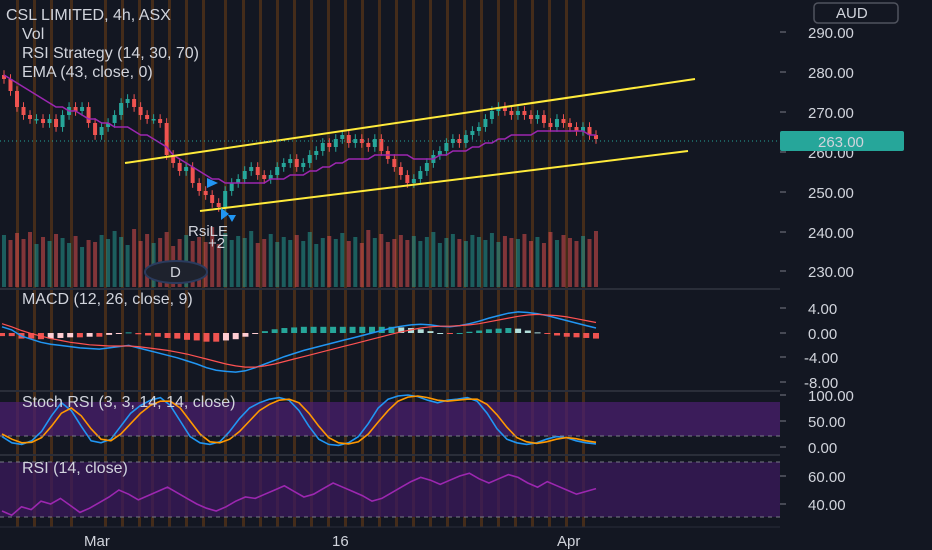 This screenshot has height=550, width=932. Describe the element at coordinates (88, 15) in the screenshot. I see `chart-title: CSL LIMITED, 4h, ASX` at that location.